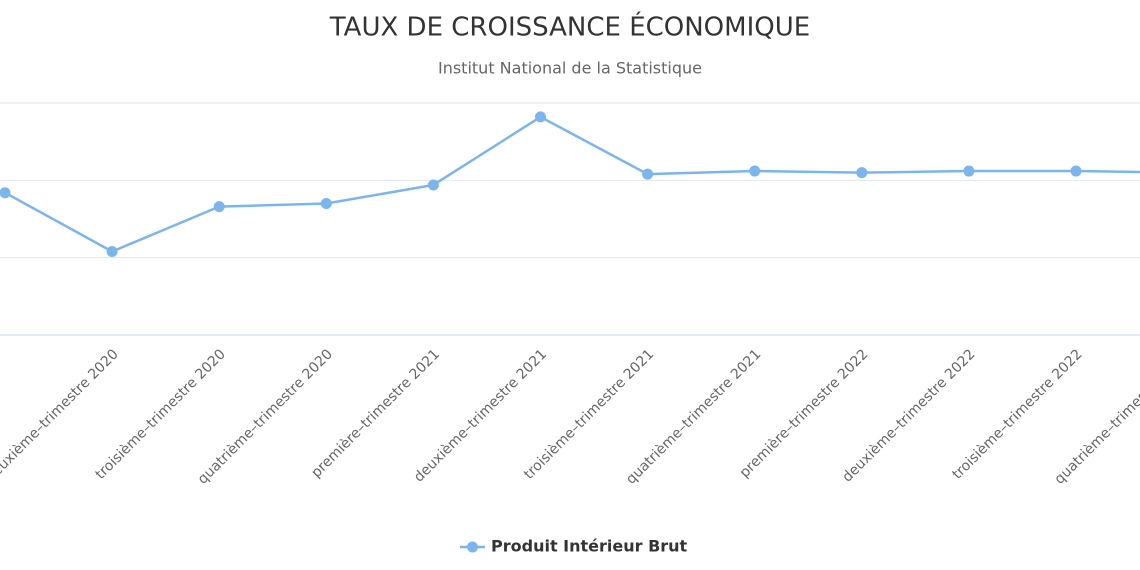 The image size is (1140, 570). Describe the element at coordinates (375, 413) in the screenshot. I see `x-tick-label: première–trimestre 2021` at that location.